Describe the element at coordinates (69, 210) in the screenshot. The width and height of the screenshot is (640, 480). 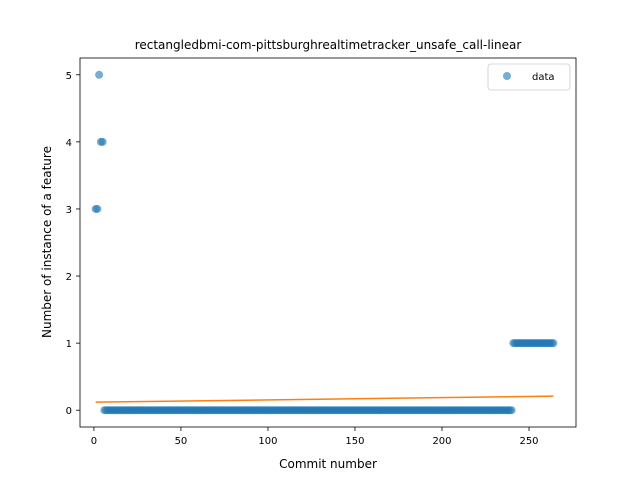
I see `y-tick-label: 3` at that location.